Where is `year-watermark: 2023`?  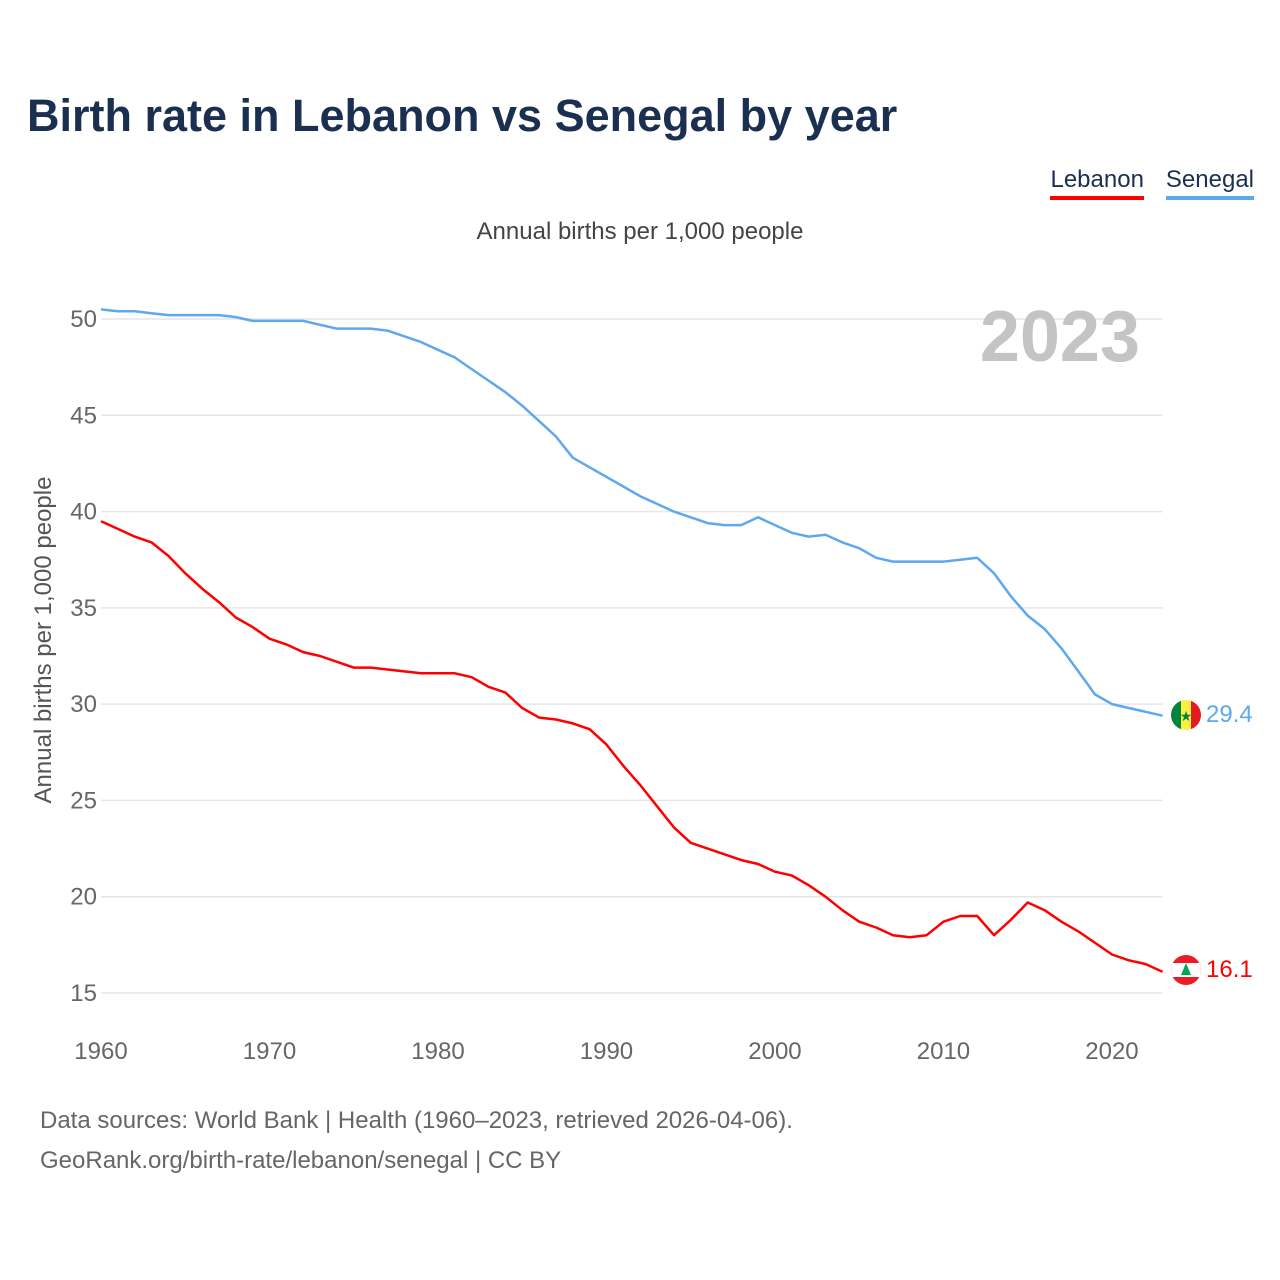 year-watermark: 2023 is located at coordinates (1060, 337).